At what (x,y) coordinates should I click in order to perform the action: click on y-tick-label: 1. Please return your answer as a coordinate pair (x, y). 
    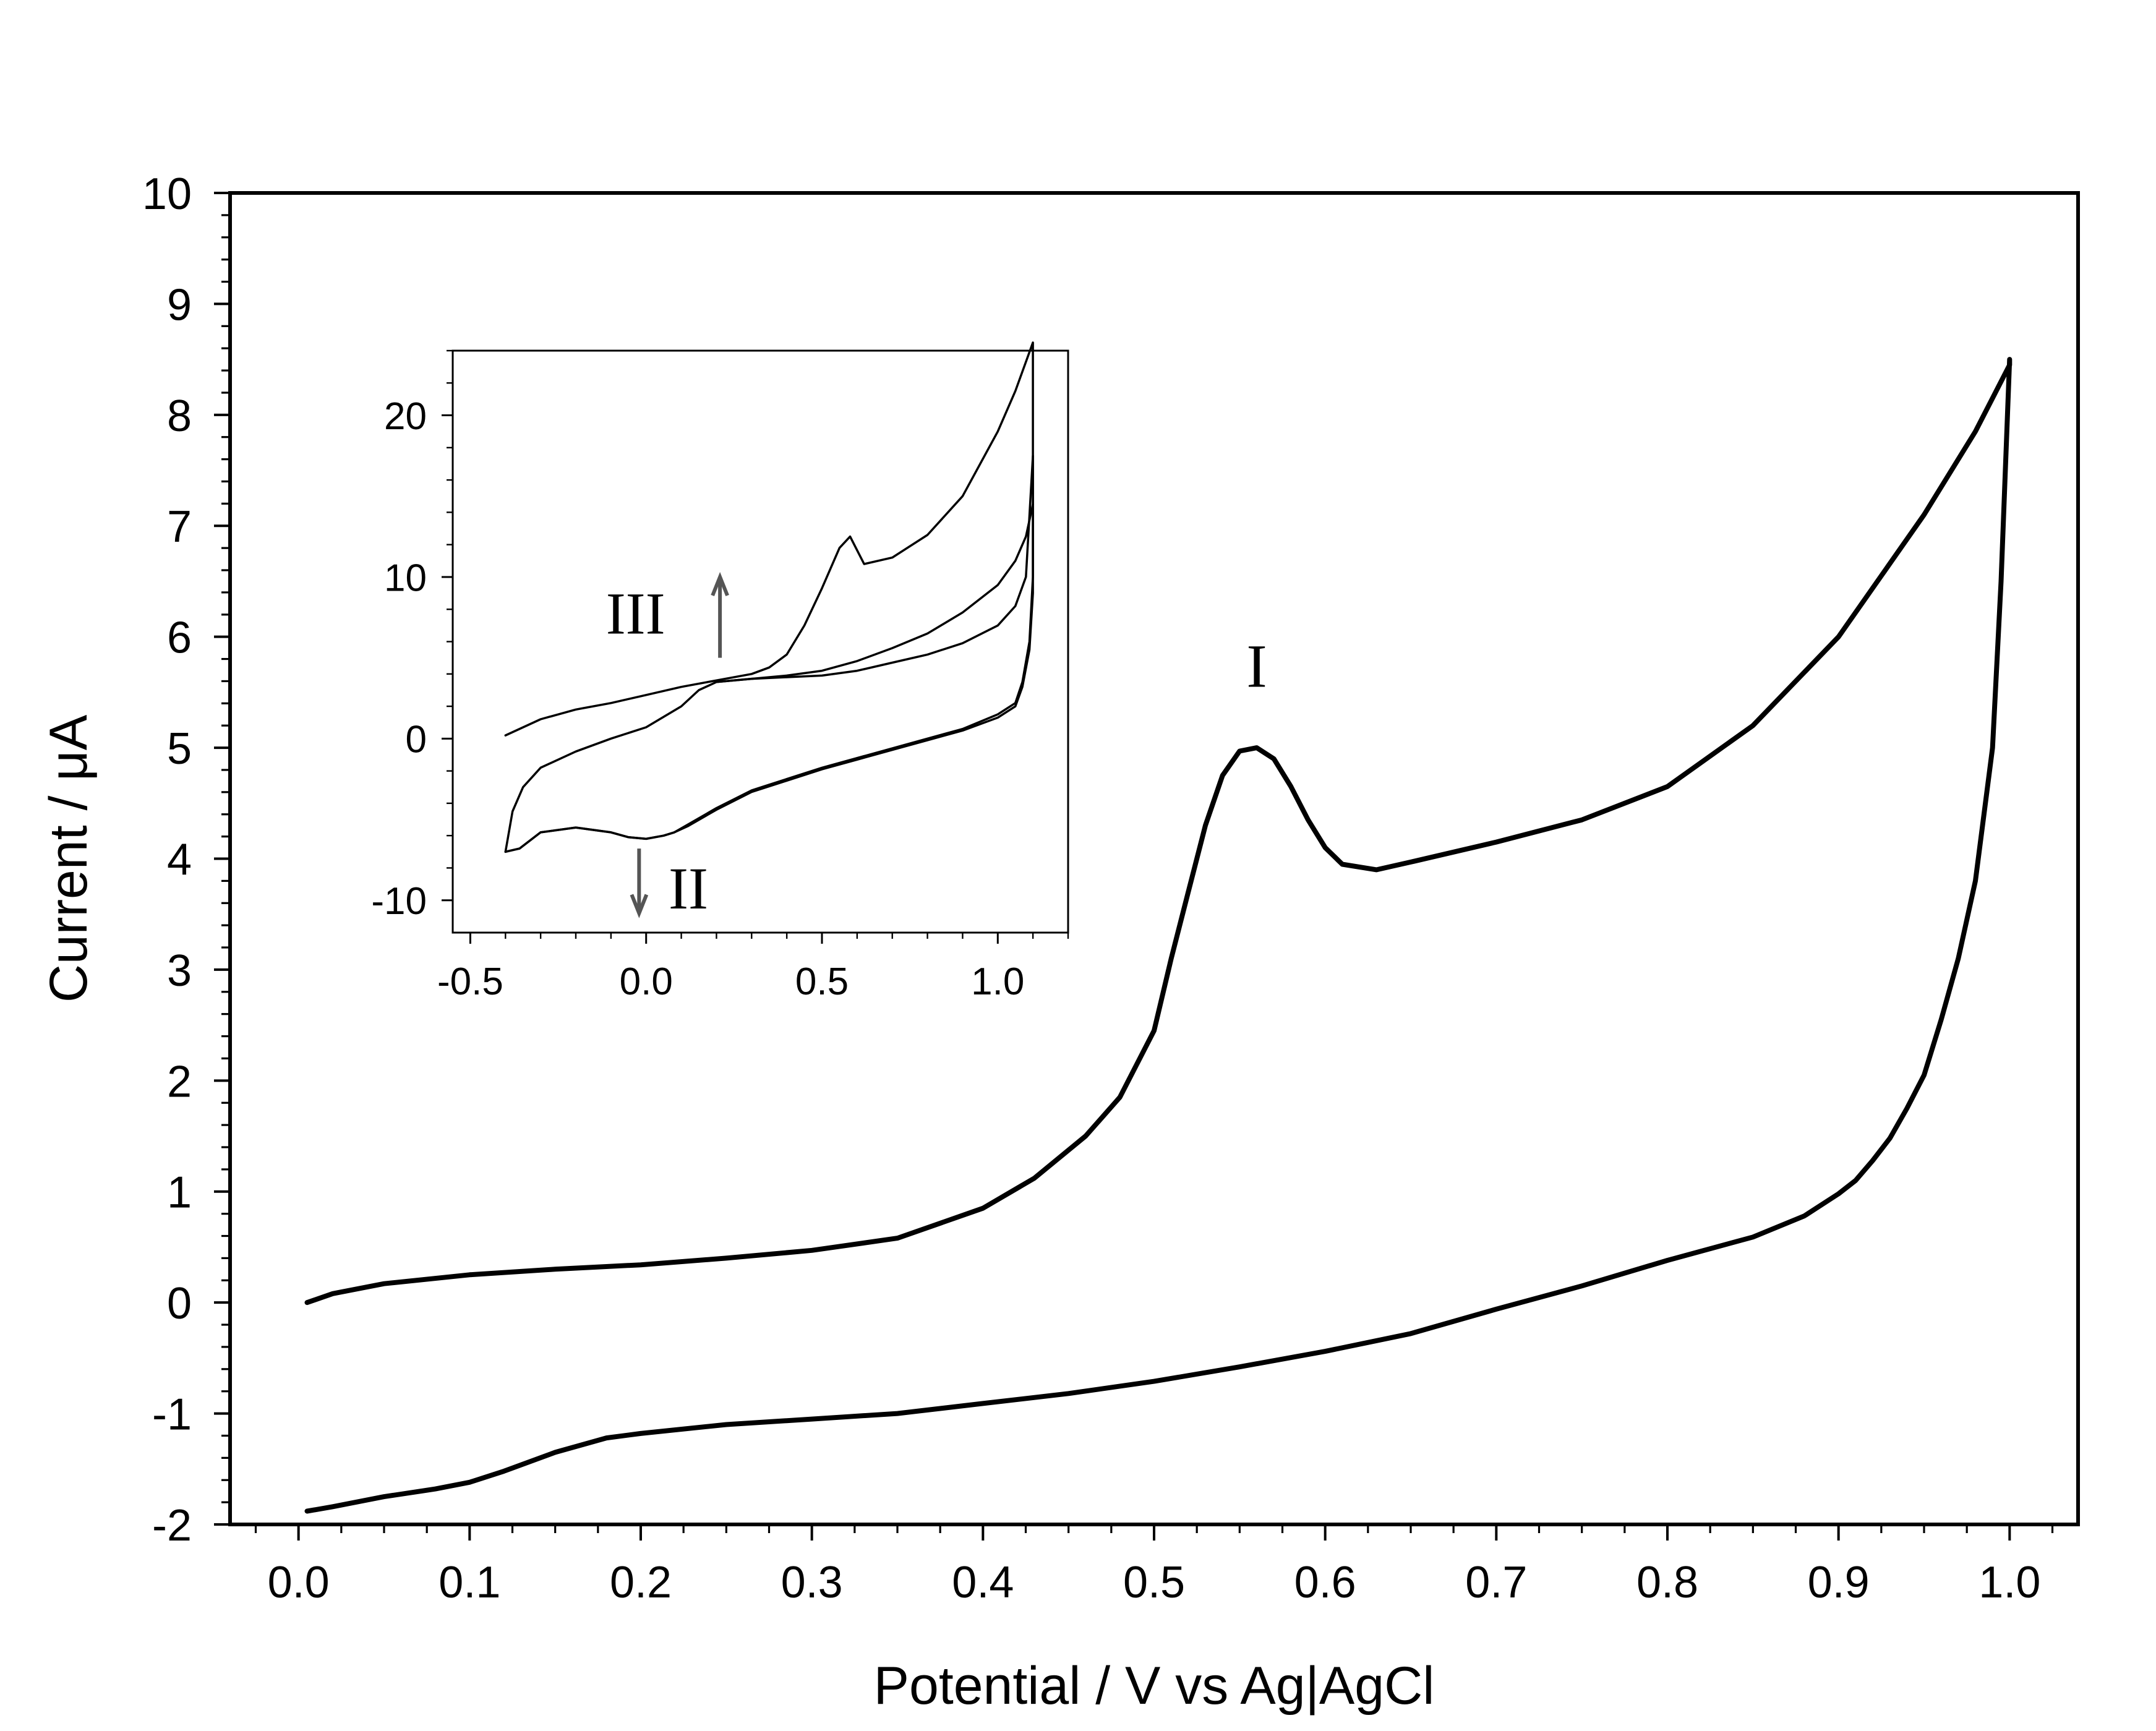
    Looking at the image, I should click on (180, 1193).